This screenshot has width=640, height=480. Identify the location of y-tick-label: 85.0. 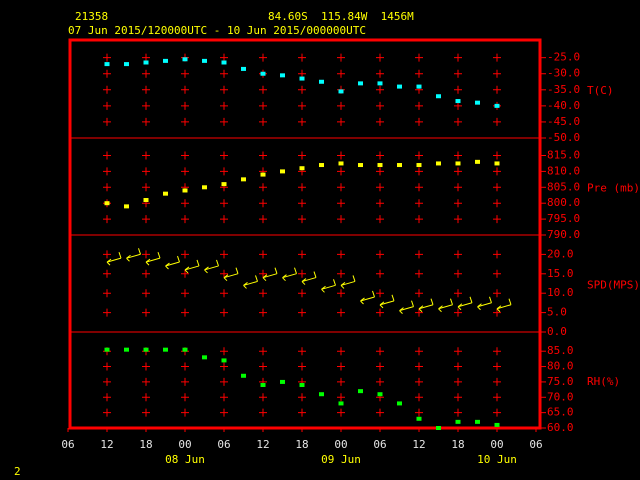
(560, 350).